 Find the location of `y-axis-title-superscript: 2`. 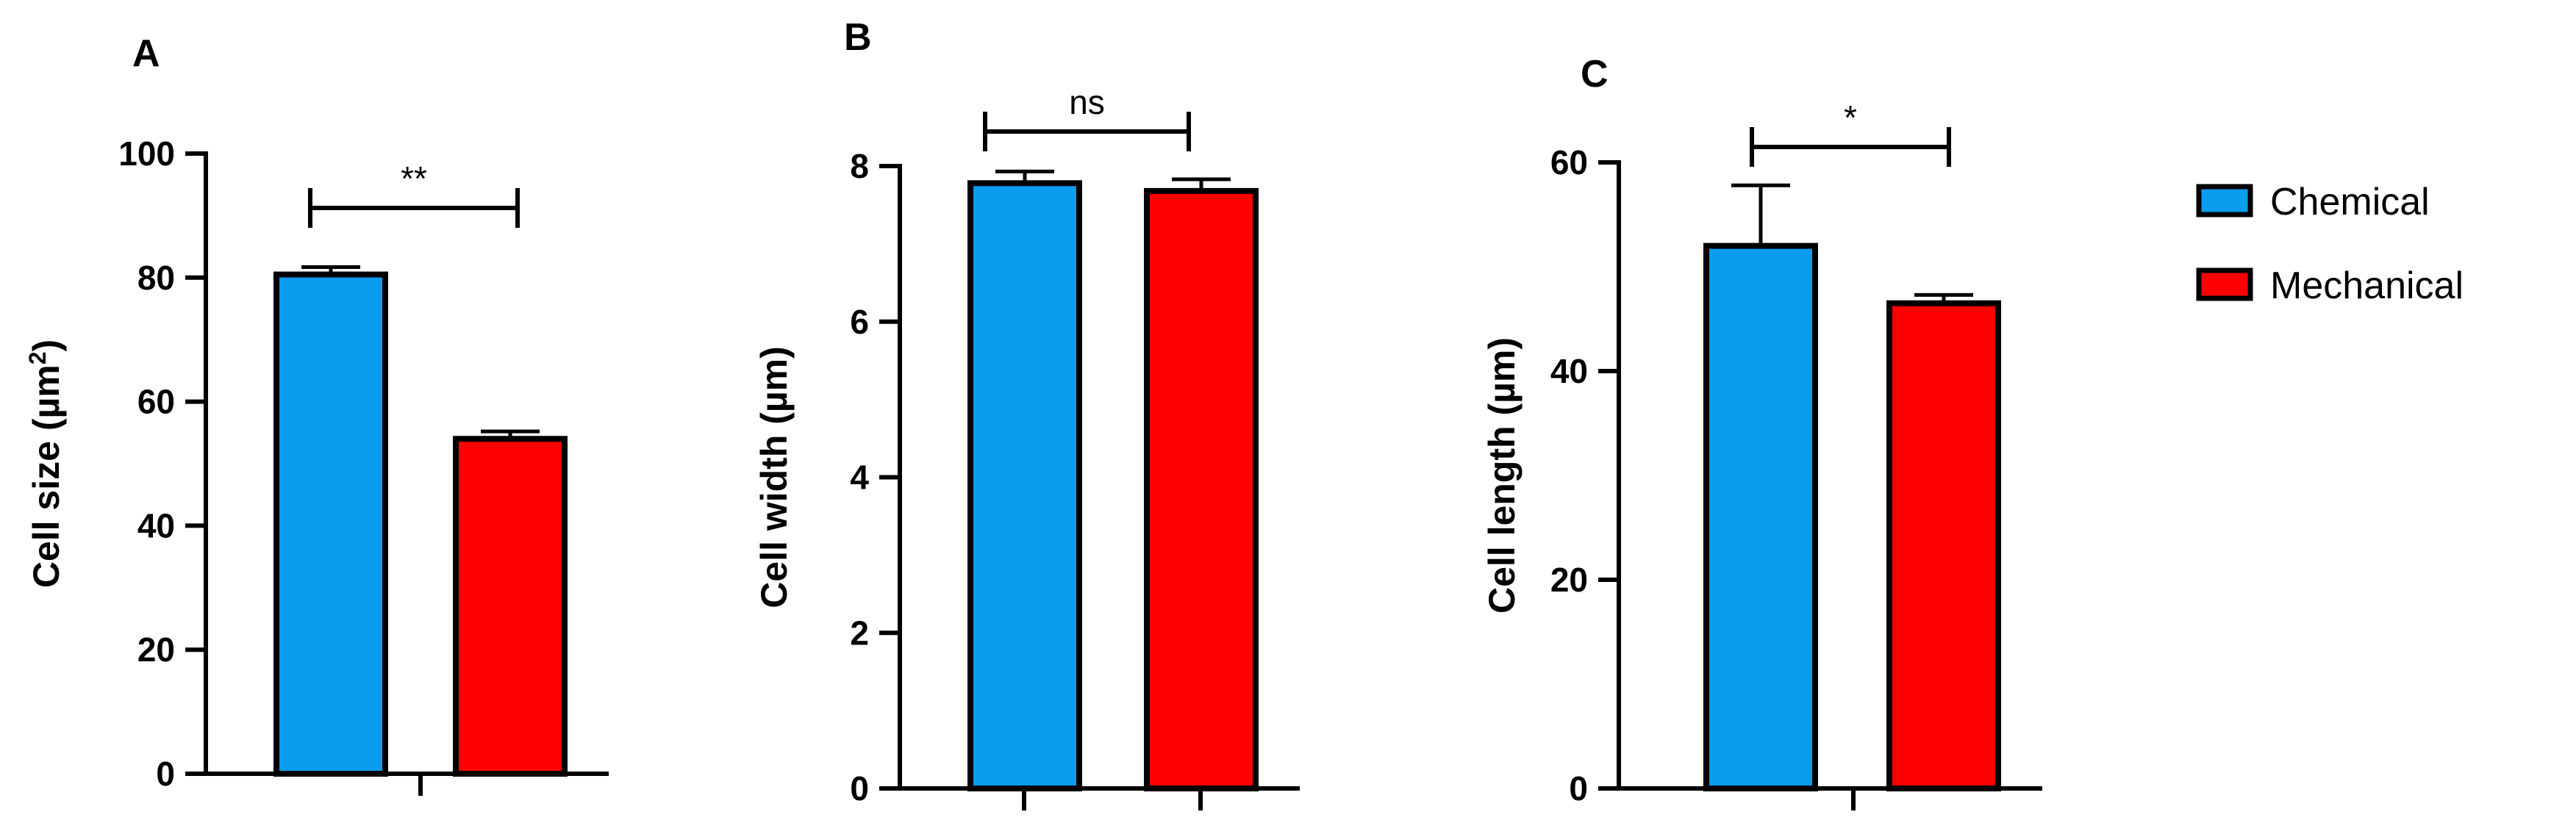

y-axis-title-superscript: 2 is located at coordinates (37, 357).